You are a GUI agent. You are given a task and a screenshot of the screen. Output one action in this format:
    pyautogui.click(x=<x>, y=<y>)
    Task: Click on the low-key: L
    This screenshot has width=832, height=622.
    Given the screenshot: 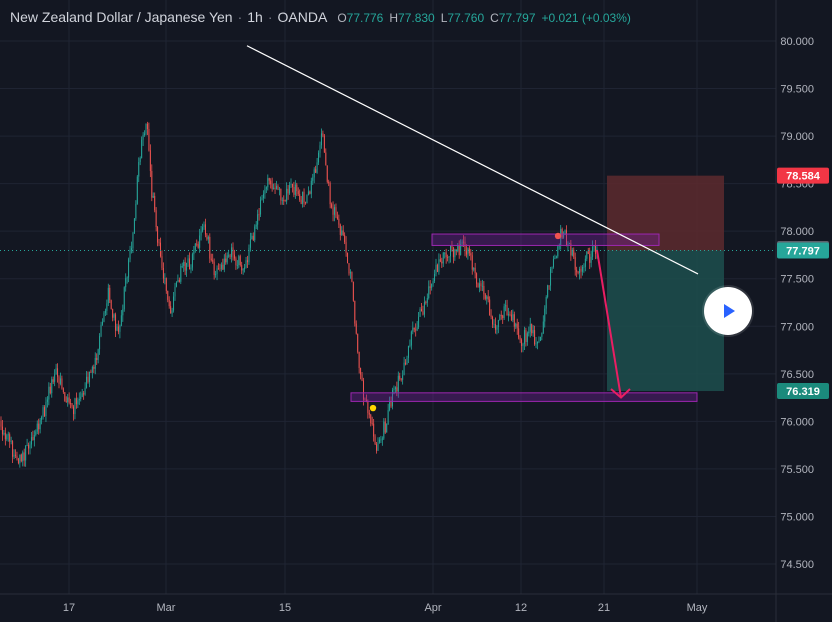 What is the action you would take?
    pyautogui.click(x=444, y=18)
    